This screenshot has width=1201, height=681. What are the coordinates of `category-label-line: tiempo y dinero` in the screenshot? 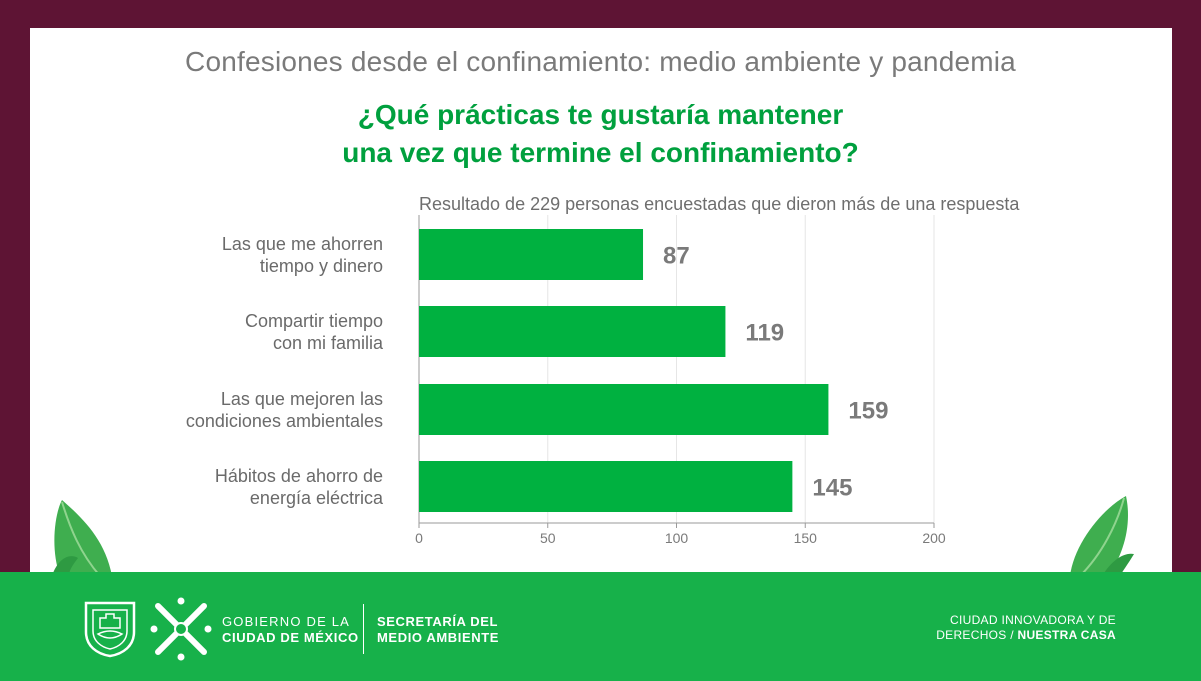 It's located at (321, 265).